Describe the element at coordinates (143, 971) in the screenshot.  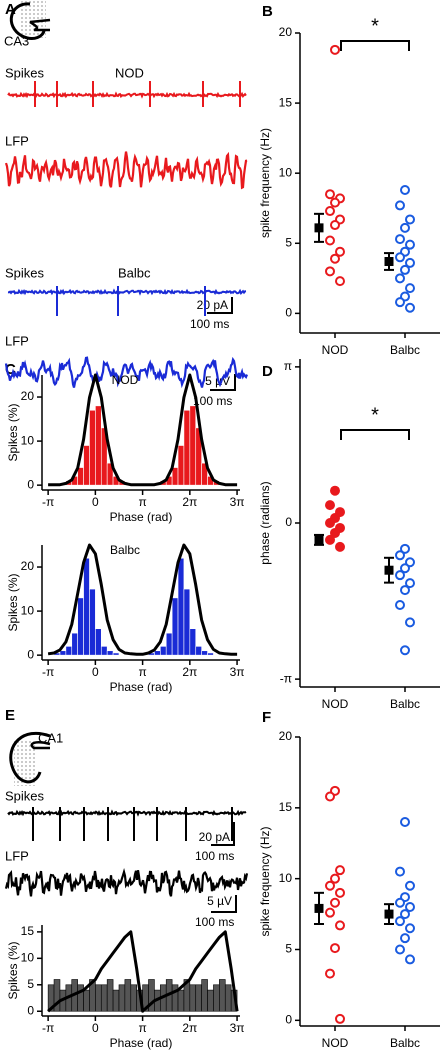
I see `fit-curve` at that location.